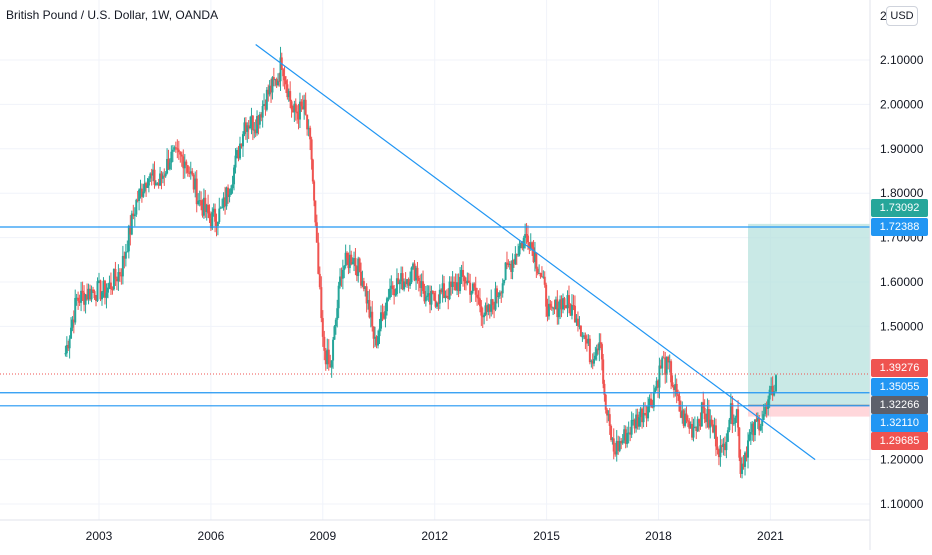  Describe the element at coordinates (902, 193) in the screenshot. I see `price-tick-label: 1.80000` at that location.